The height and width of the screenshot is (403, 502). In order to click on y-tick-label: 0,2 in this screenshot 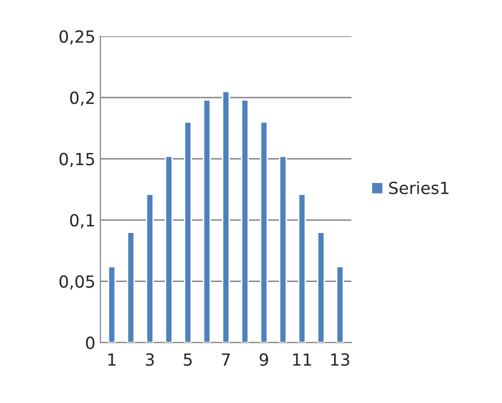, I will do `click(82, 98)`.